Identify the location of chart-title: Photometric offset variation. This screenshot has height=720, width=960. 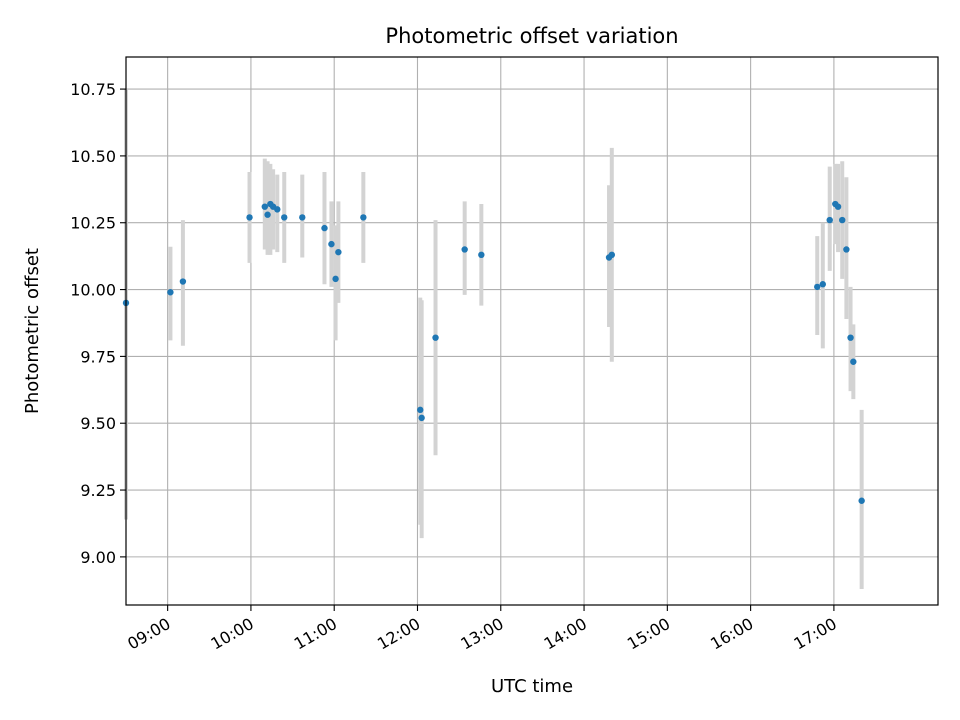
(531, 36).